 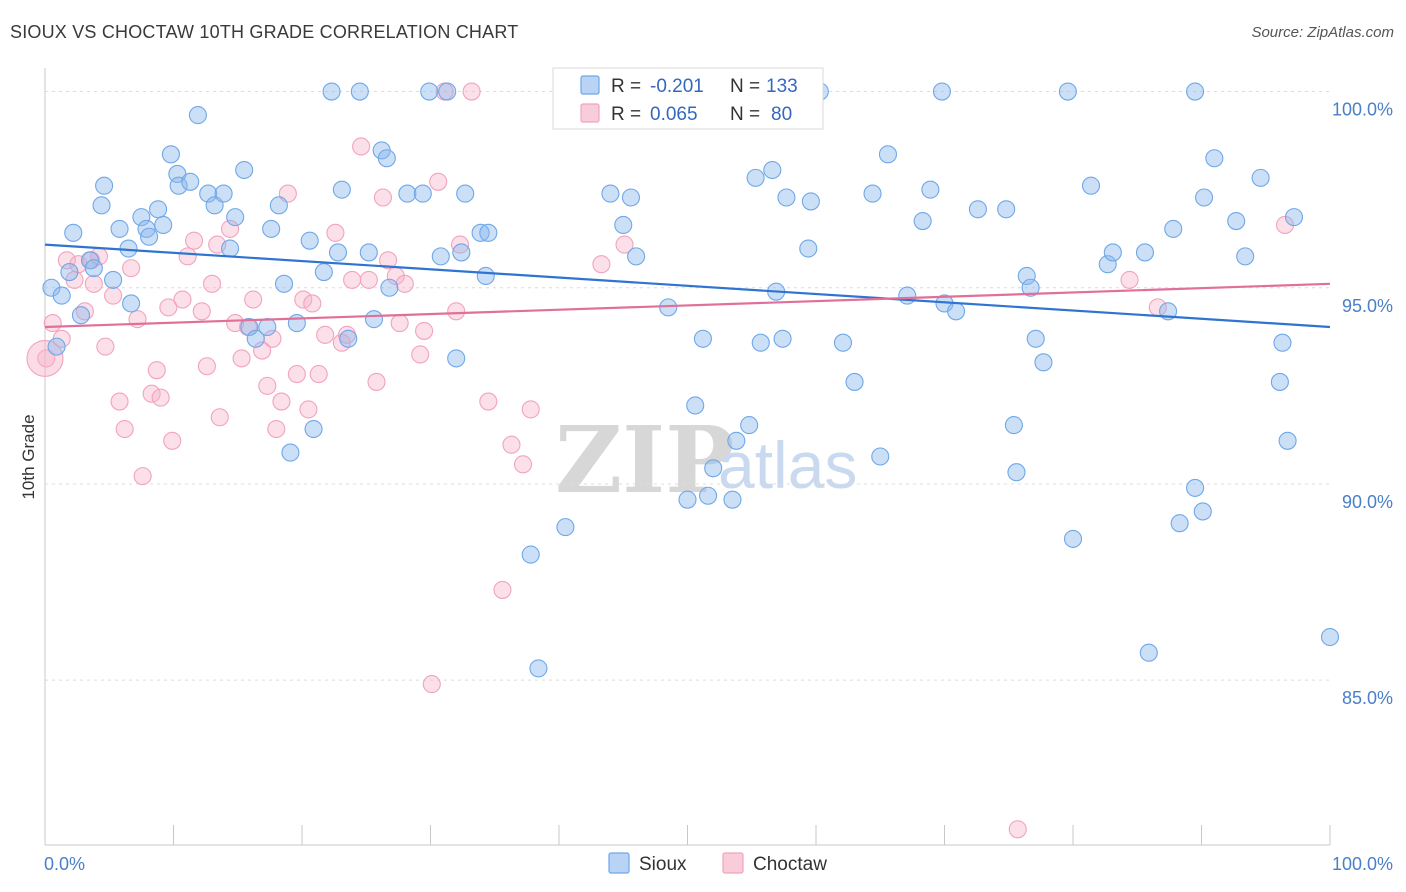 I want to click on legend-r-label-choctaw: R =, so click(x=626, y=114).